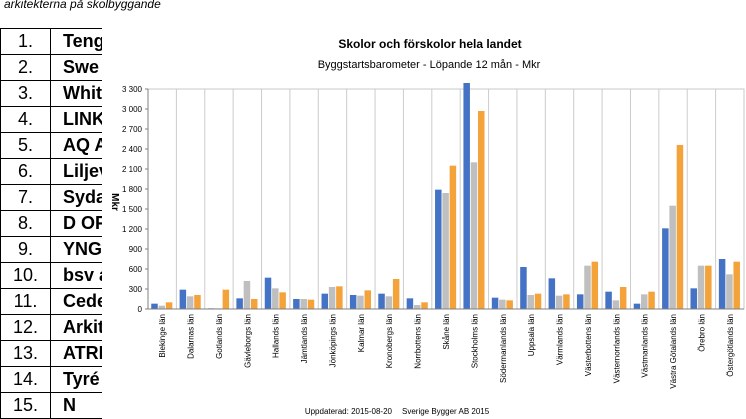  Describe the element at coordinates (132, 149) in the screenshot. I see `y-tick-label: 2 400` at that location.